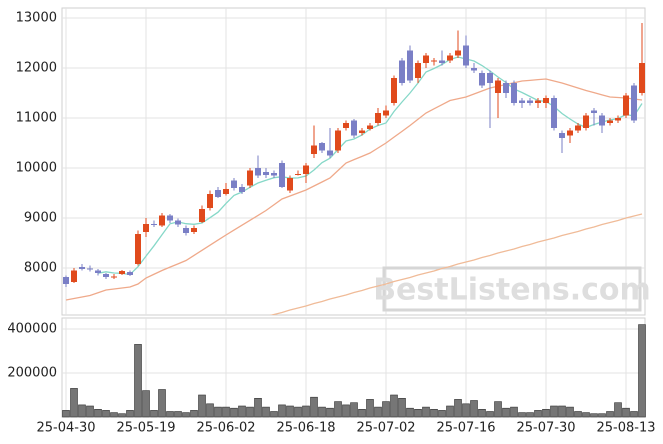  Describe the element at coordinates (305, 428) in the screenshot. I see `x-tick-label: 25-06-18` at that location.